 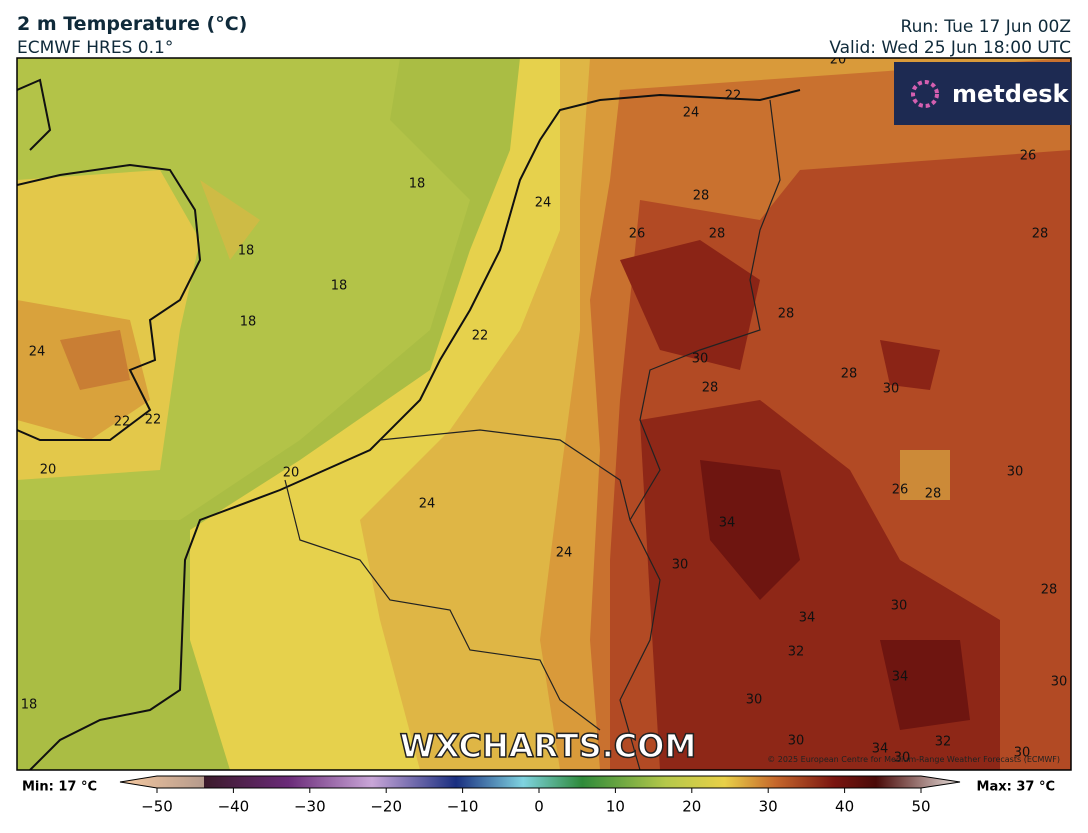 I want to click on logo-box, so click(x=982, y=93).